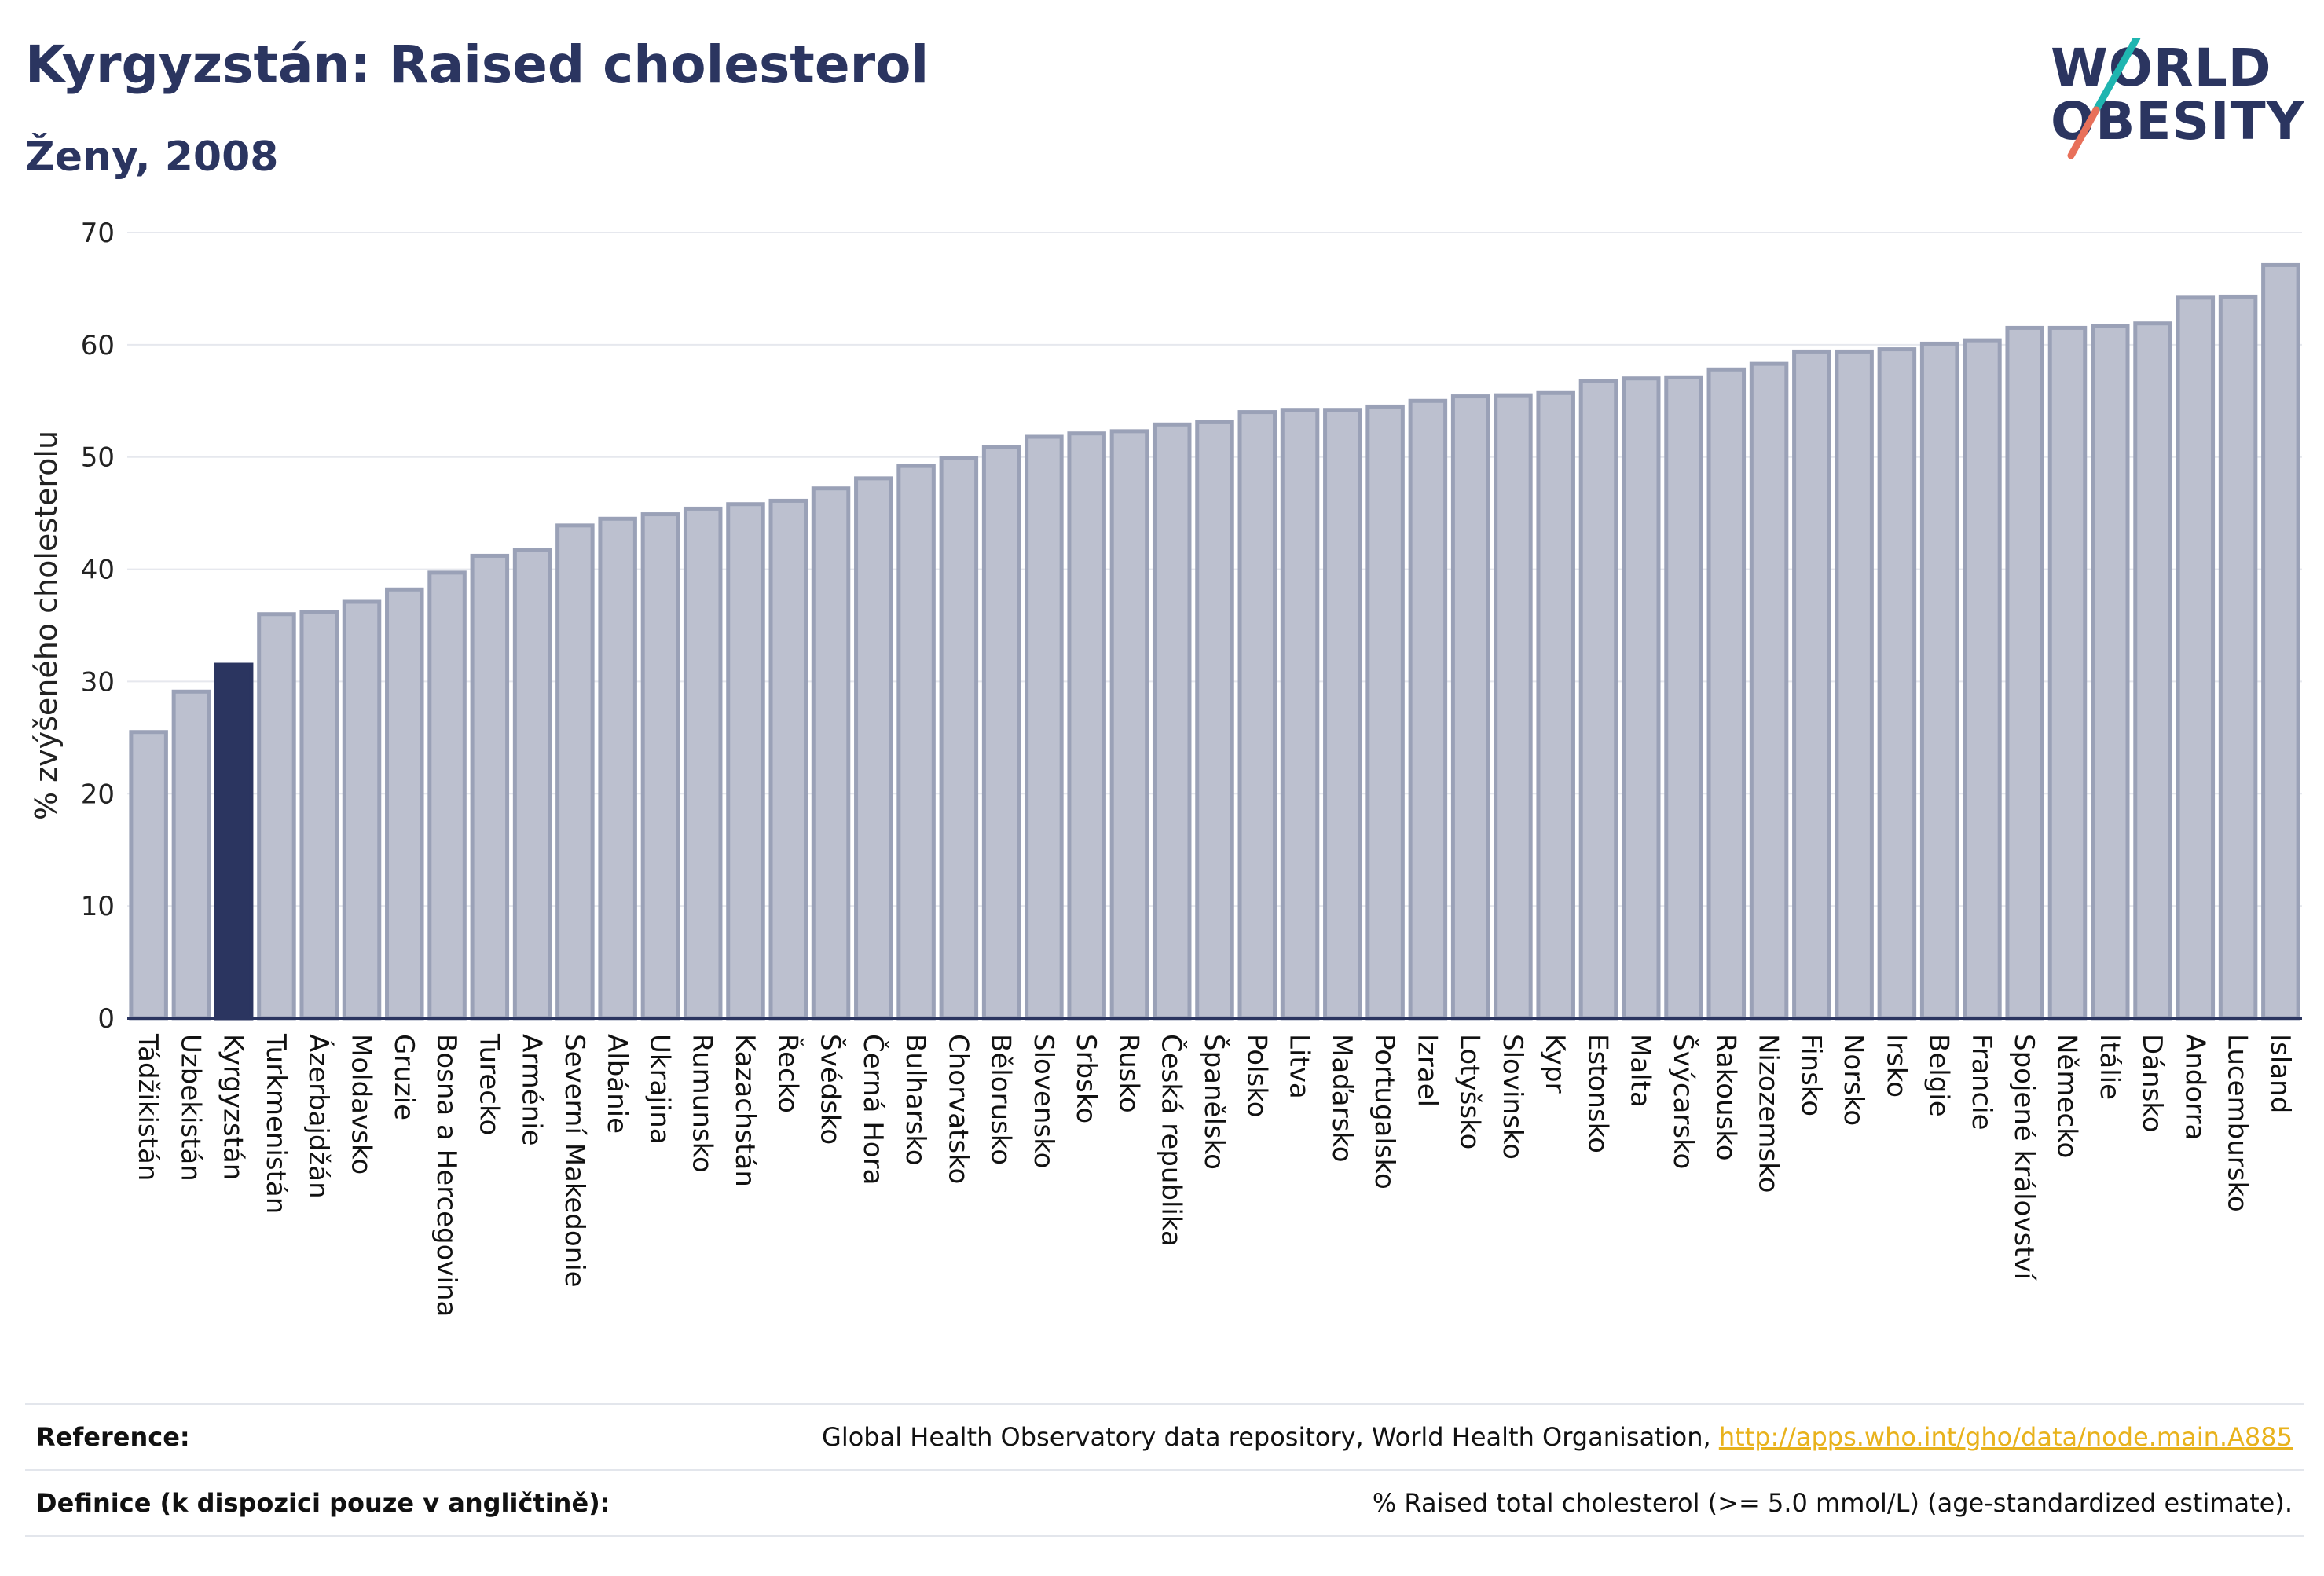  I want to click on x-tick-label: Polsko, so click(1256, 1076).